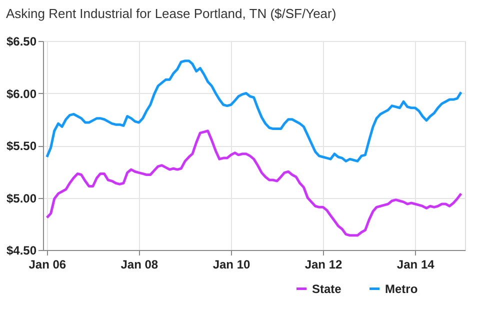  Describe the element at coordinates (21, 41) in the screenshot. I see `y-tick-label: $6.50` at that location.